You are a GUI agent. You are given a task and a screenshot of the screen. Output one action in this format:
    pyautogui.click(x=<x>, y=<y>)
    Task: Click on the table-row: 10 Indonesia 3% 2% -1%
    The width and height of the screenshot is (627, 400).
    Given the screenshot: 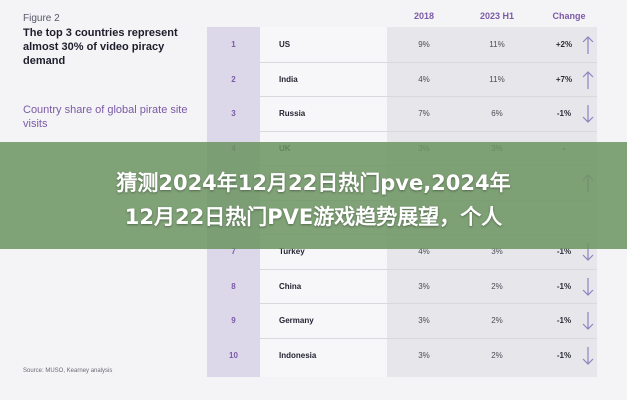 What is the action you would take?
    pyautogui.click(x=407, y=357)
    